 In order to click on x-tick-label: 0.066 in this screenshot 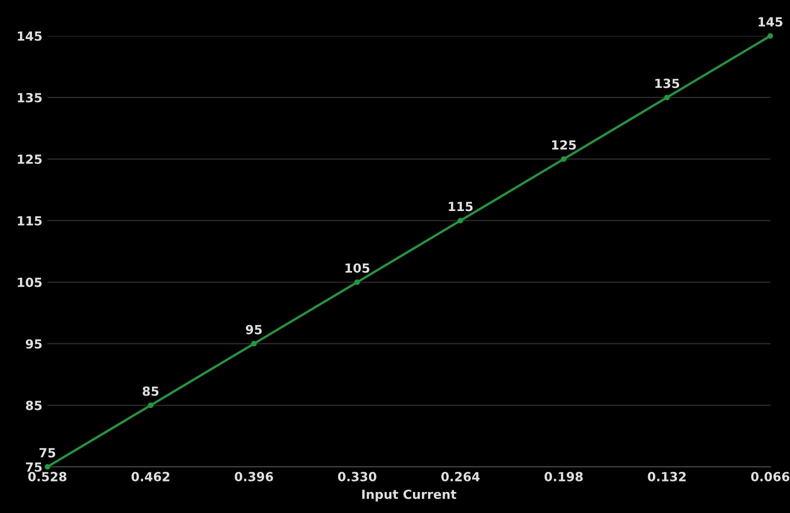, I will do `click(770, 477)`.